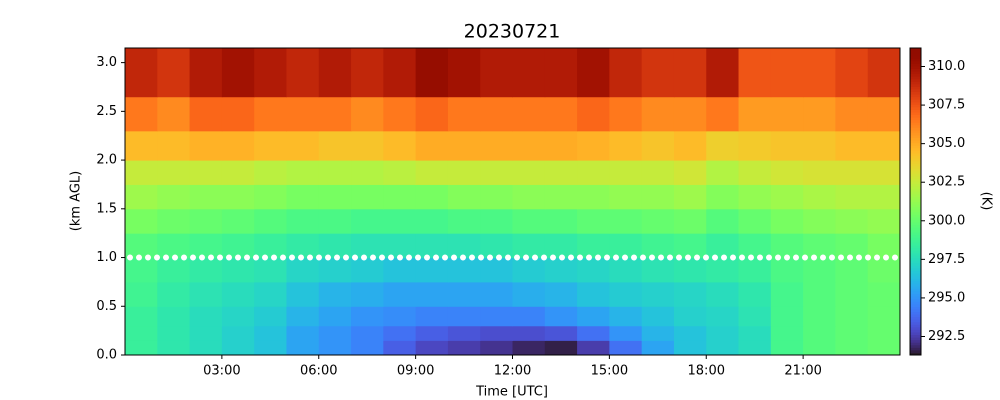  I want to click on colorbar-frame, so click(915, 201).